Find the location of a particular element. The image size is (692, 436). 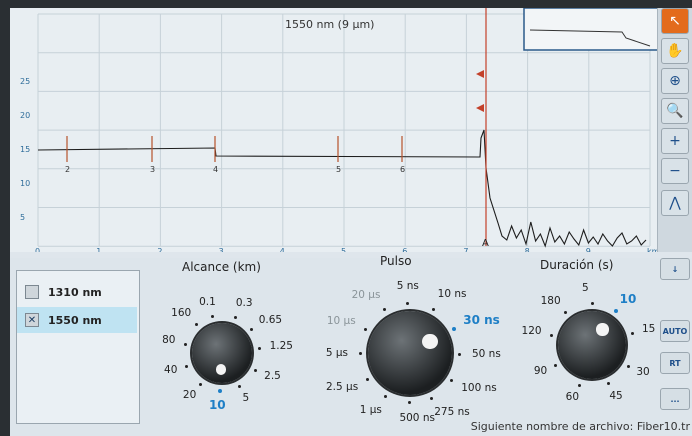

zoom-fit-icon: ⊕ is located at coordinates (675, 81).